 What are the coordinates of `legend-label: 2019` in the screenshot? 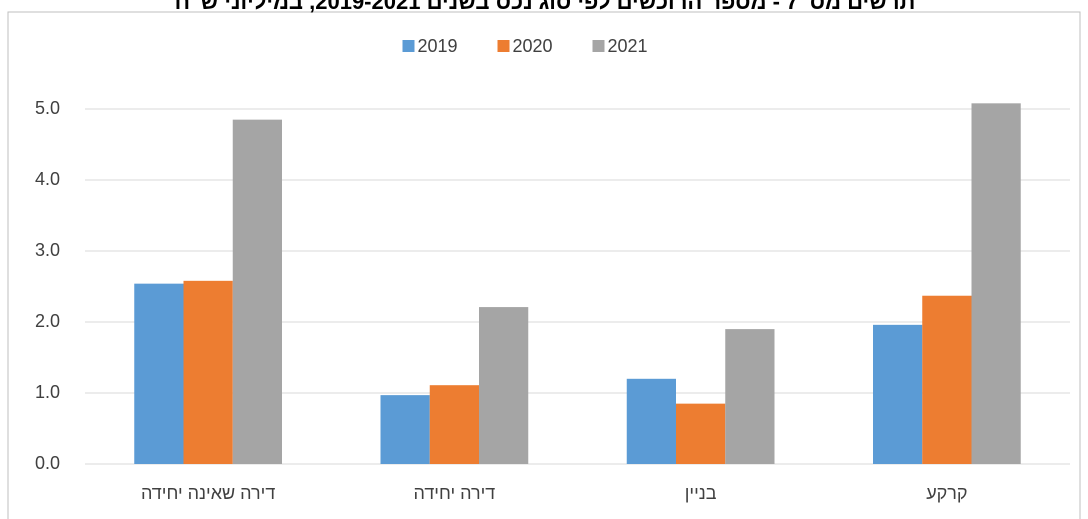 It's located at (438, 46).